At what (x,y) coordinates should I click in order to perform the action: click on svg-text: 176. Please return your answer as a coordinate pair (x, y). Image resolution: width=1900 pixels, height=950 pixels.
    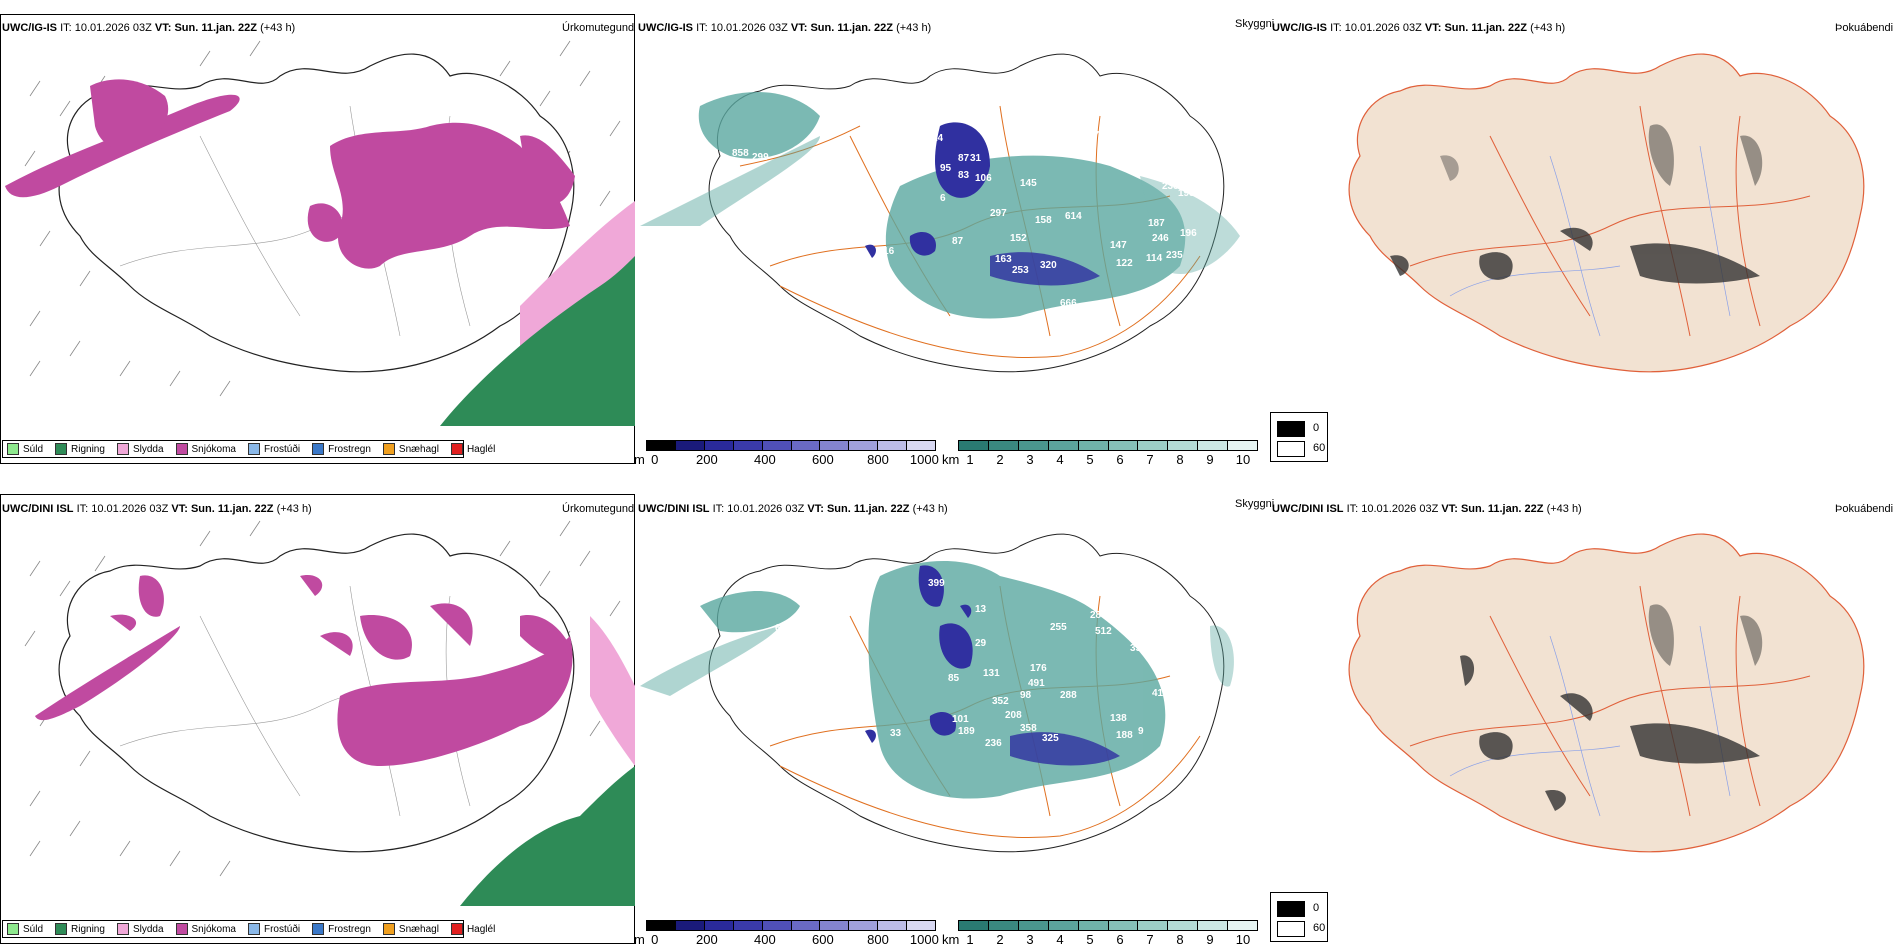
    Looking at the image, I should click on (1038, 668).